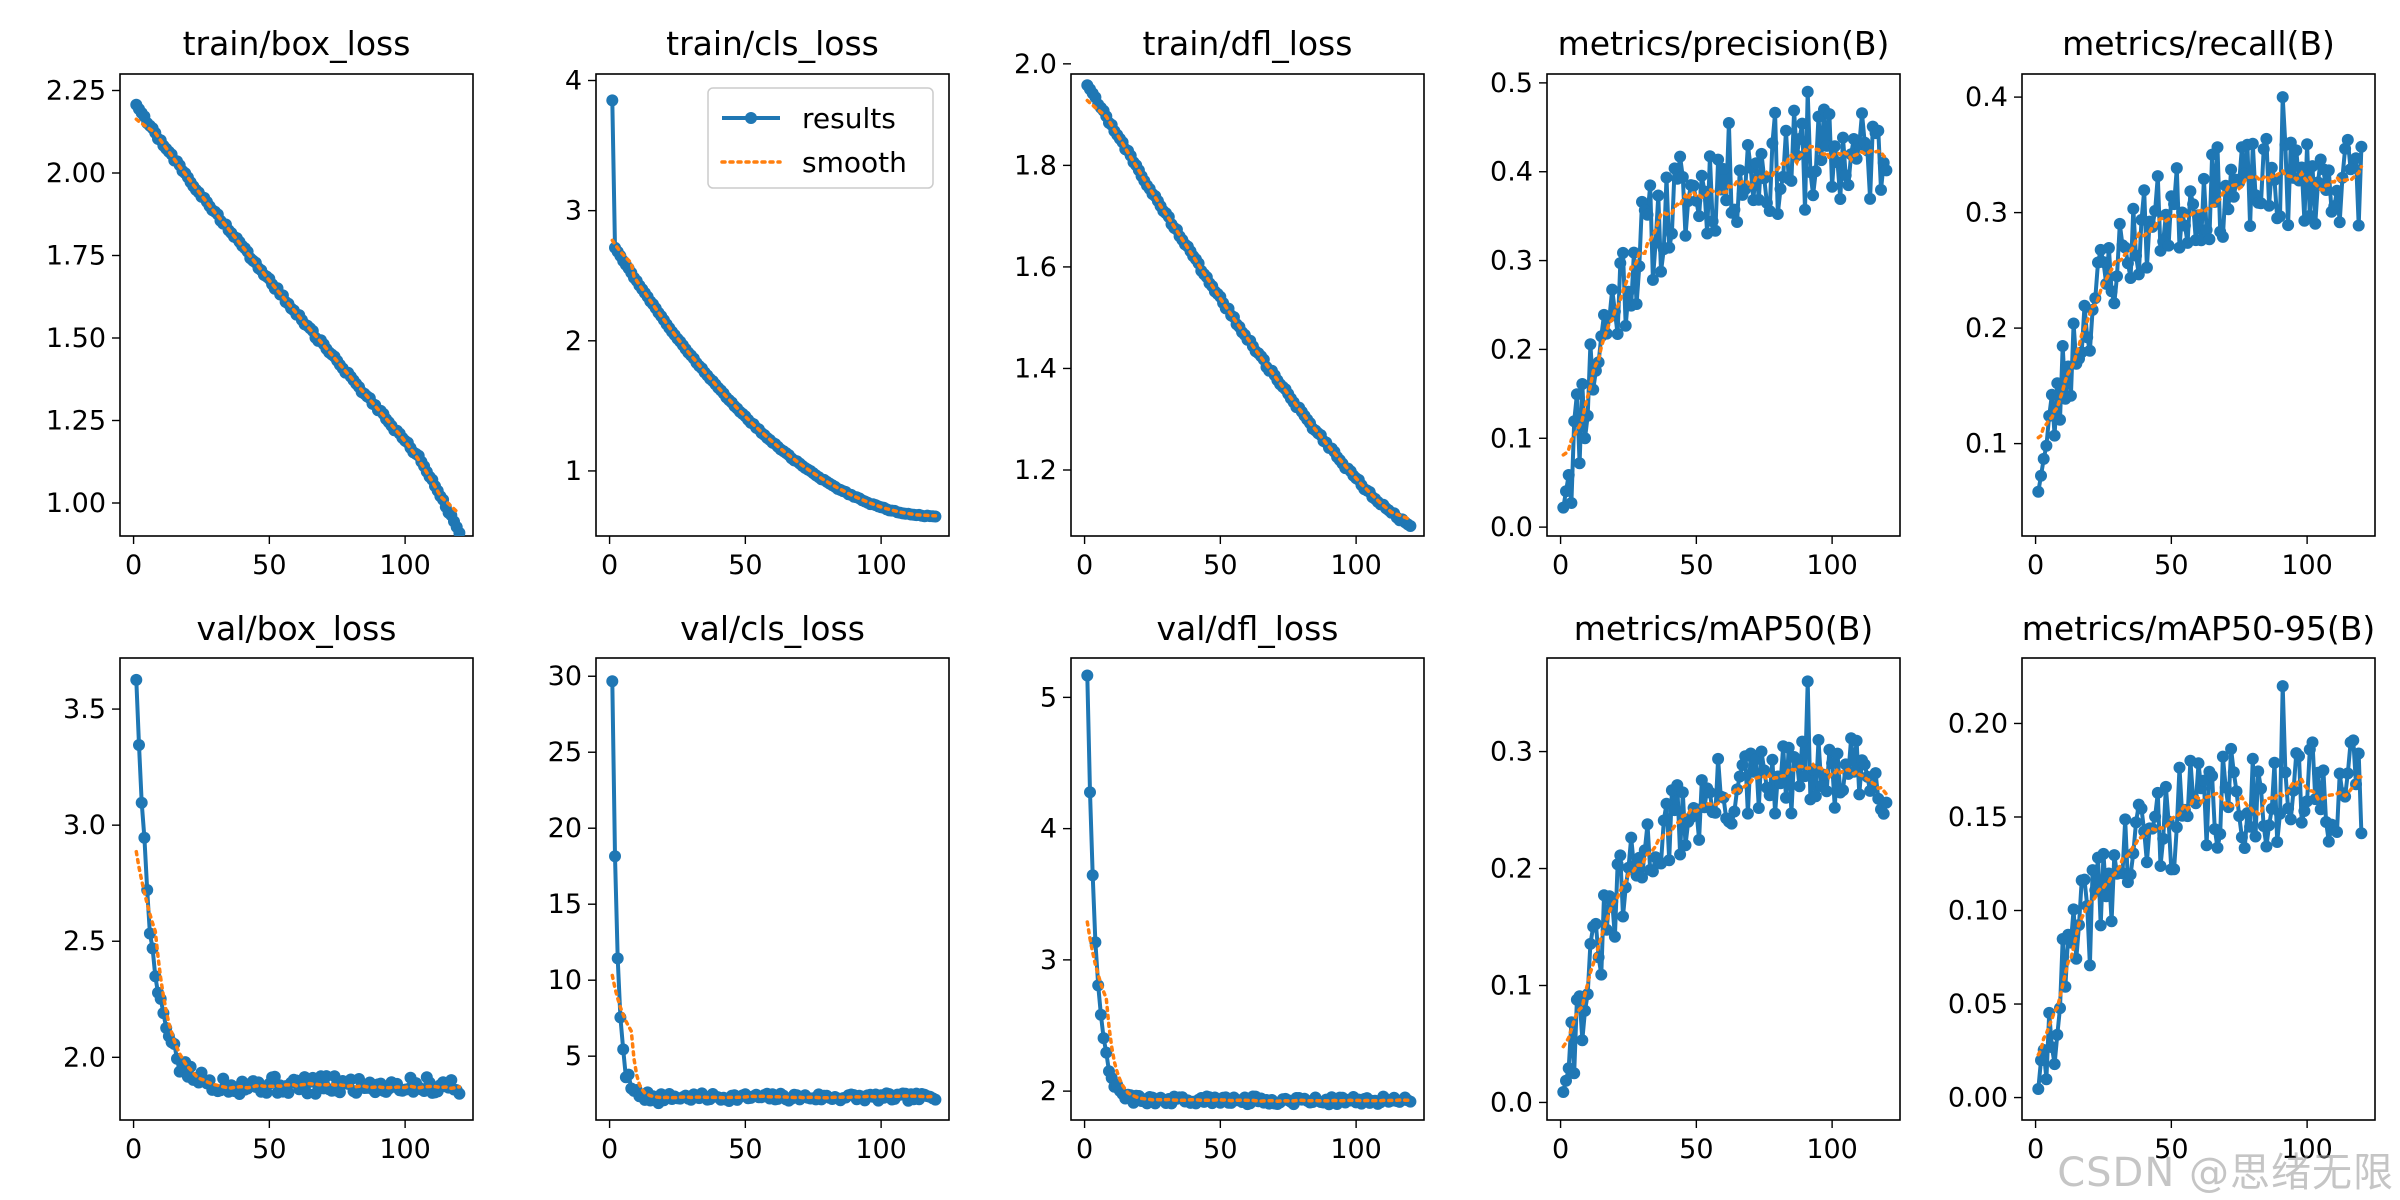 This screenshot has height=1200, width=2400. I want to click on y-tick-label: 2.0, so click(84, 1057).